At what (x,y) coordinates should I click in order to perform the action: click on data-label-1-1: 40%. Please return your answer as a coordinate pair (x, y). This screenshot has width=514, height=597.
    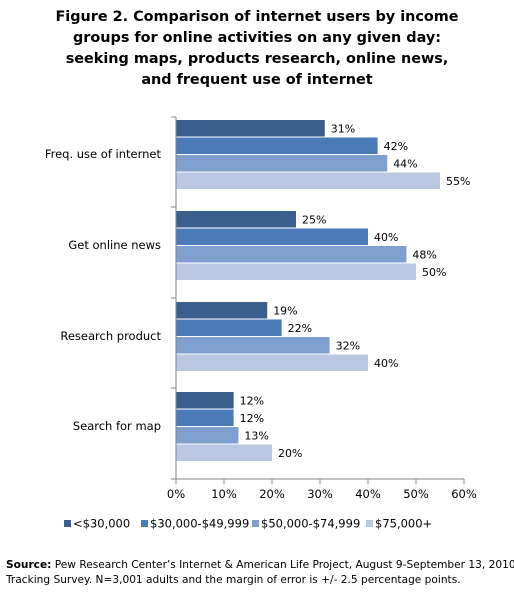
    Looking at the image, I should click on (386, 237).